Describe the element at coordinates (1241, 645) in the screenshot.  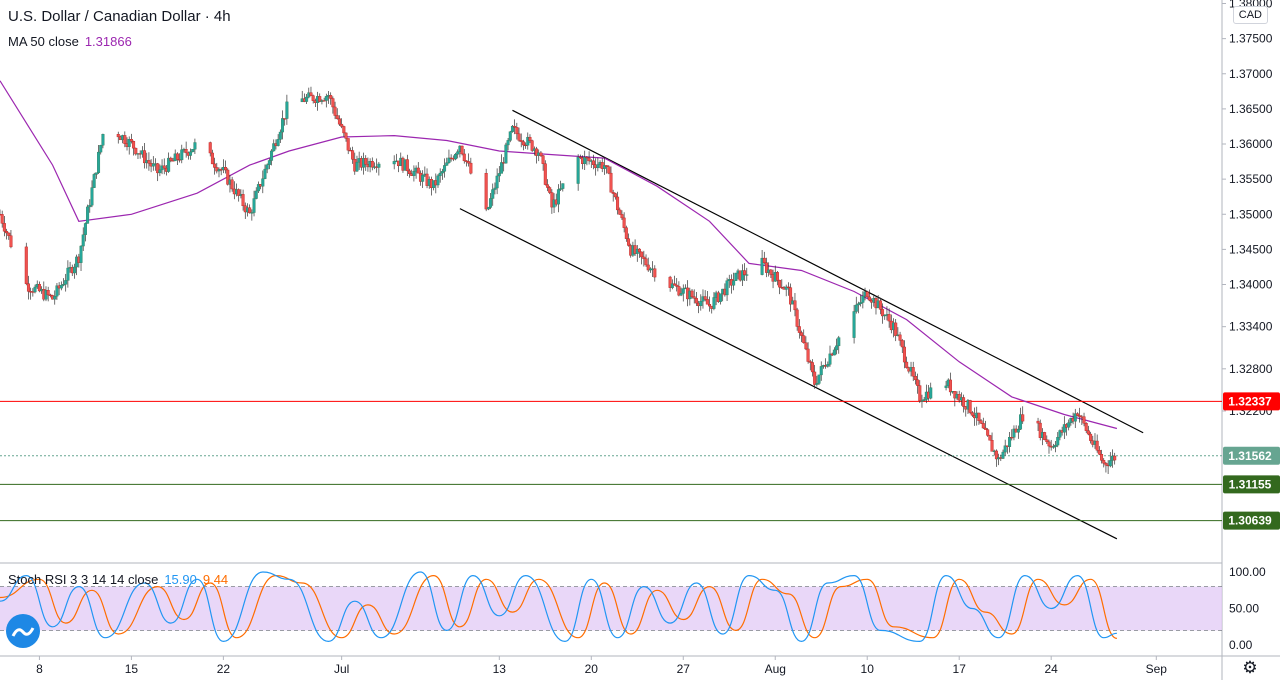
I see `stoch-tick-label: 0.00` at that location.